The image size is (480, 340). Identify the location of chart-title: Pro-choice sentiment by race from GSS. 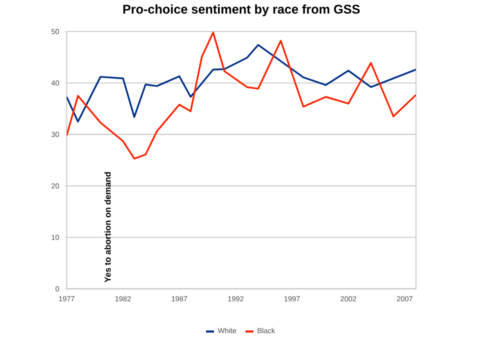
(241, 10).